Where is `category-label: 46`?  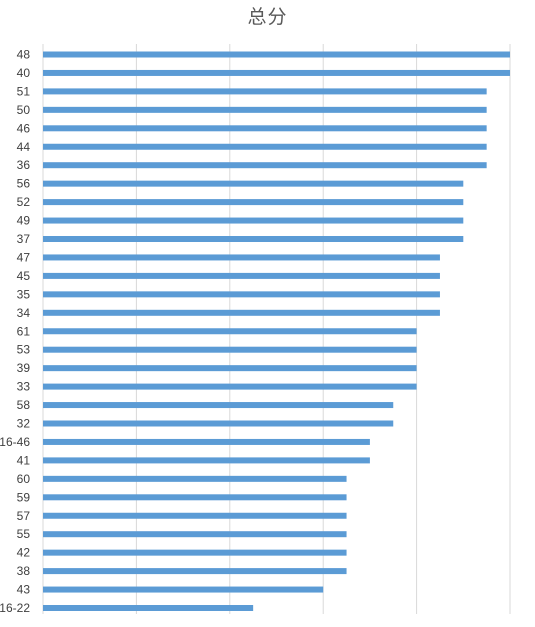
category-label: 46 is located at coordinates (24, 128).